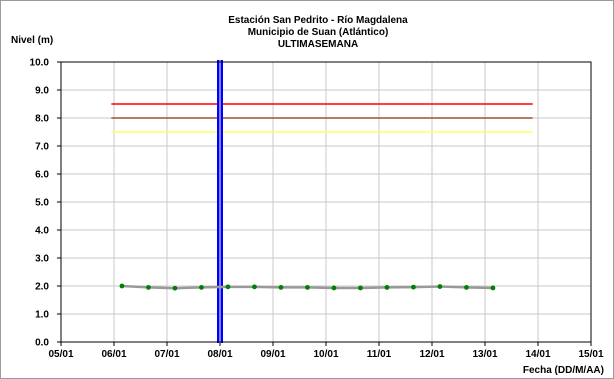 The width and height of the screenshot is (614, 379). What do you see at coordinates (537, 354) in the screenshot?
I see `x-tick-label: 14/01` at bounding box center [537, 354].